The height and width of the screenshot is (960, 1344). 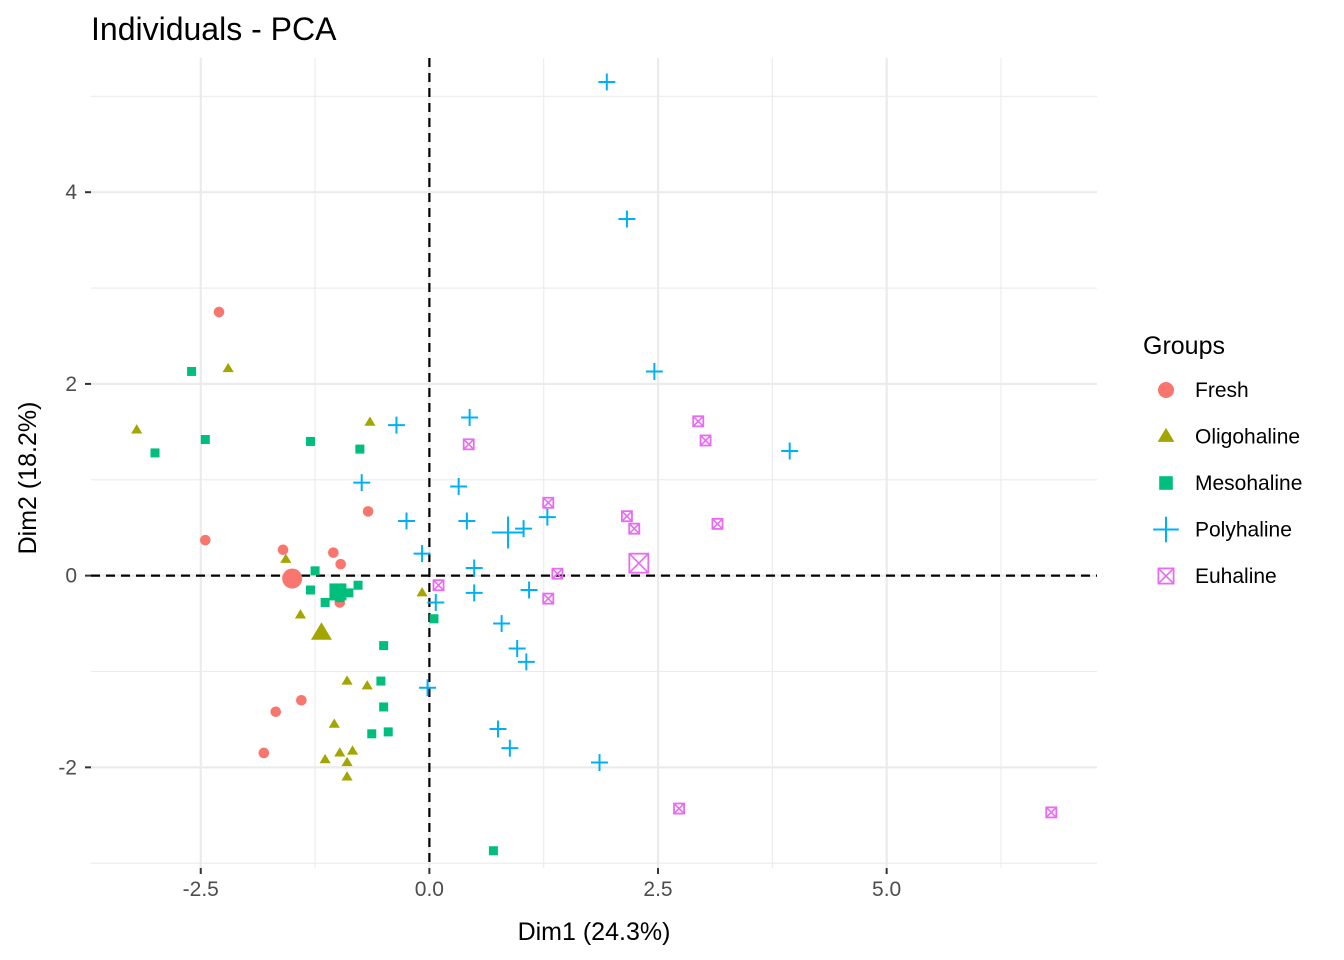 I want to click on x-axis-label: Dim1 (24.3%), so click(x=594, y=932).